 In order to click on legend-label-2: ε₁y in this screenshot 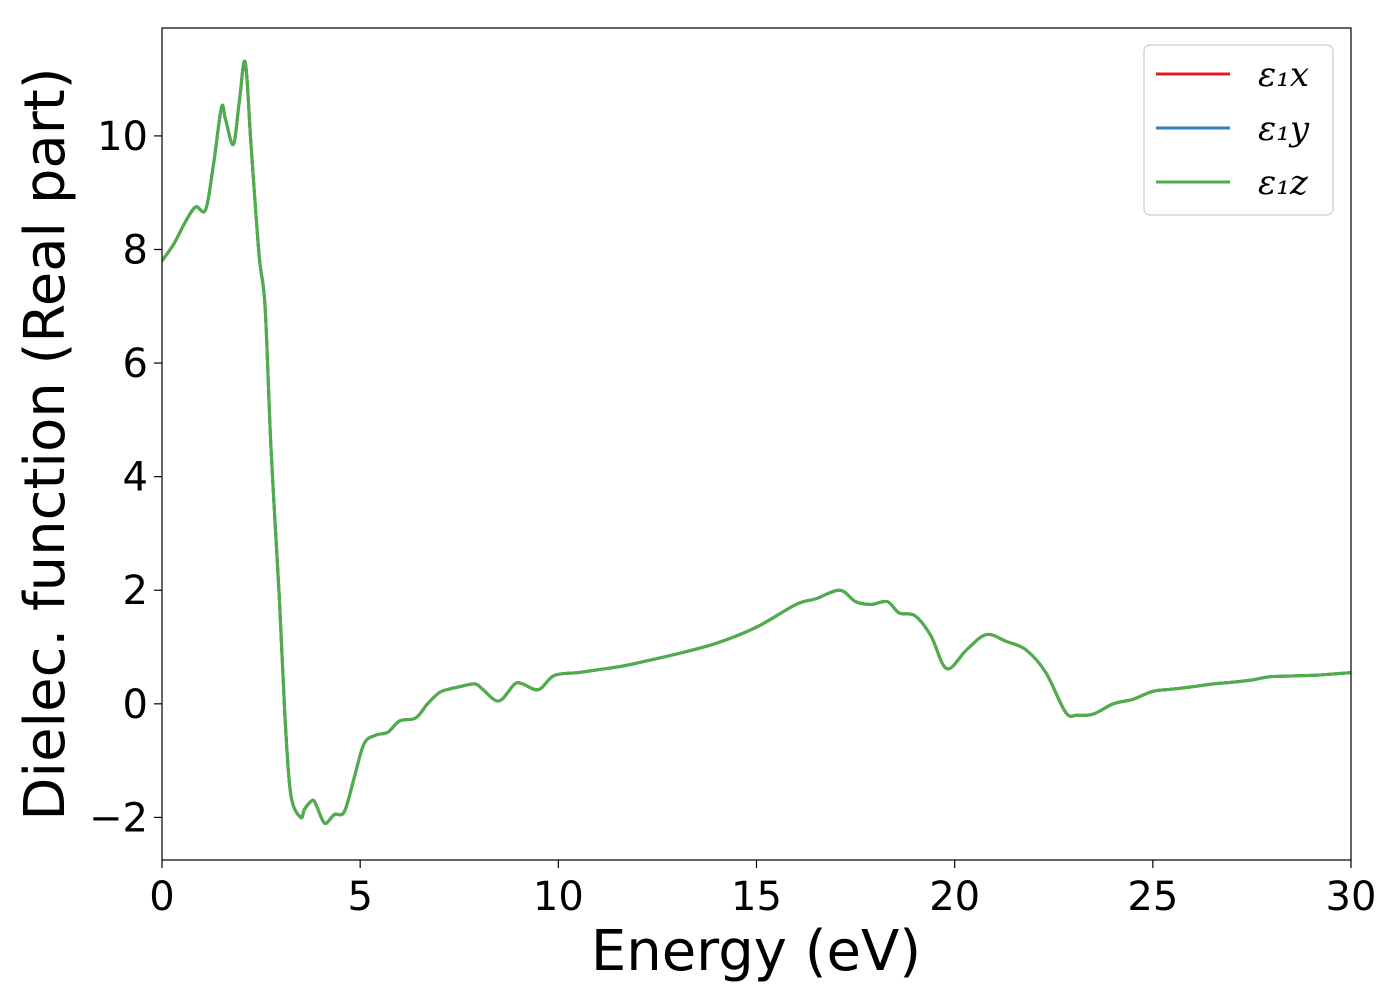, I will do `click(1284, 129)`.